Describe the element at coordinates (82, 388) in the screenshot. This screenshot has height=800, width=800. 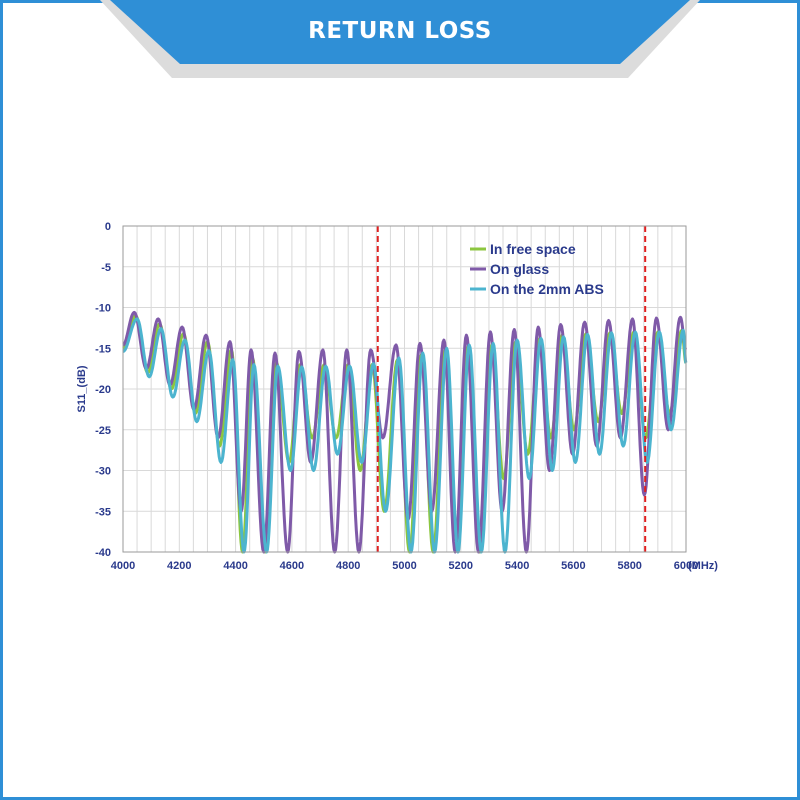
I see `y-axis-label: S11_(dB)` at that location.